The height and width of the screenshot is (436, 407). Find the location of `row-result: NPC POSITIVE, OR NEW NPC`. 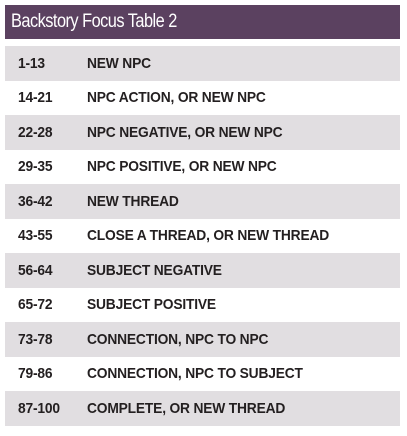

row-result: NPC POSITIVE, OR NEW NPC is located at coordinates (182, 167).